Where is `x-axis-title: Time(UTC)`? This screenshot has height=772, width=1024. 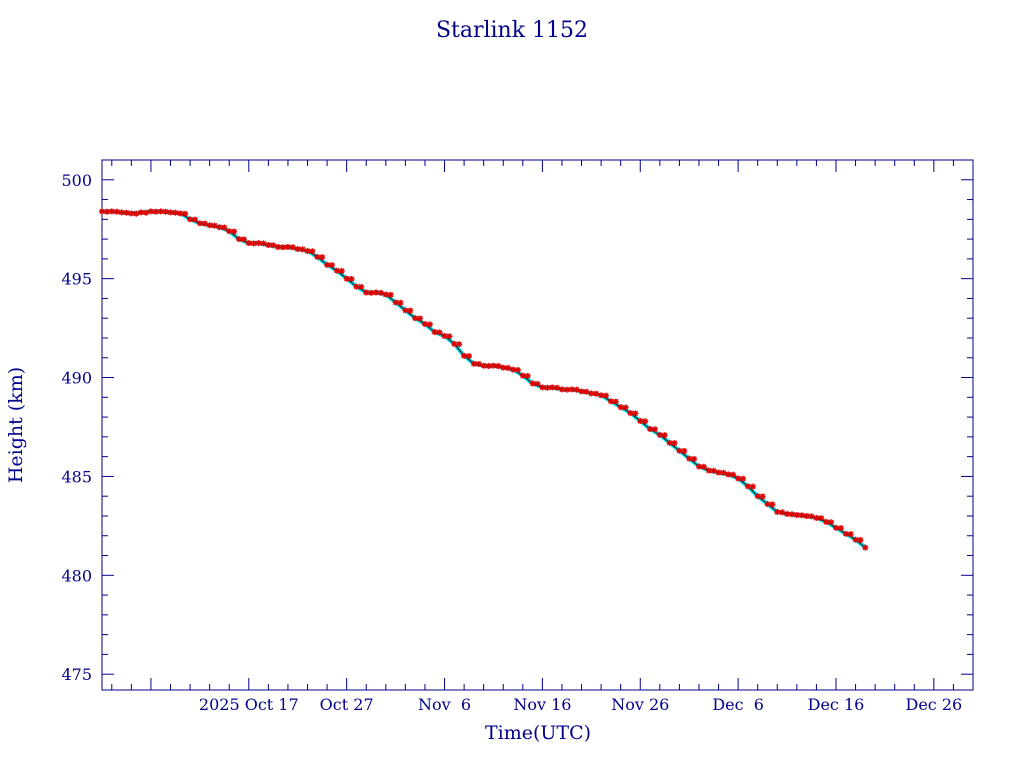
x-axis-title: Time(UTC) is located at coordinates (538, 733).